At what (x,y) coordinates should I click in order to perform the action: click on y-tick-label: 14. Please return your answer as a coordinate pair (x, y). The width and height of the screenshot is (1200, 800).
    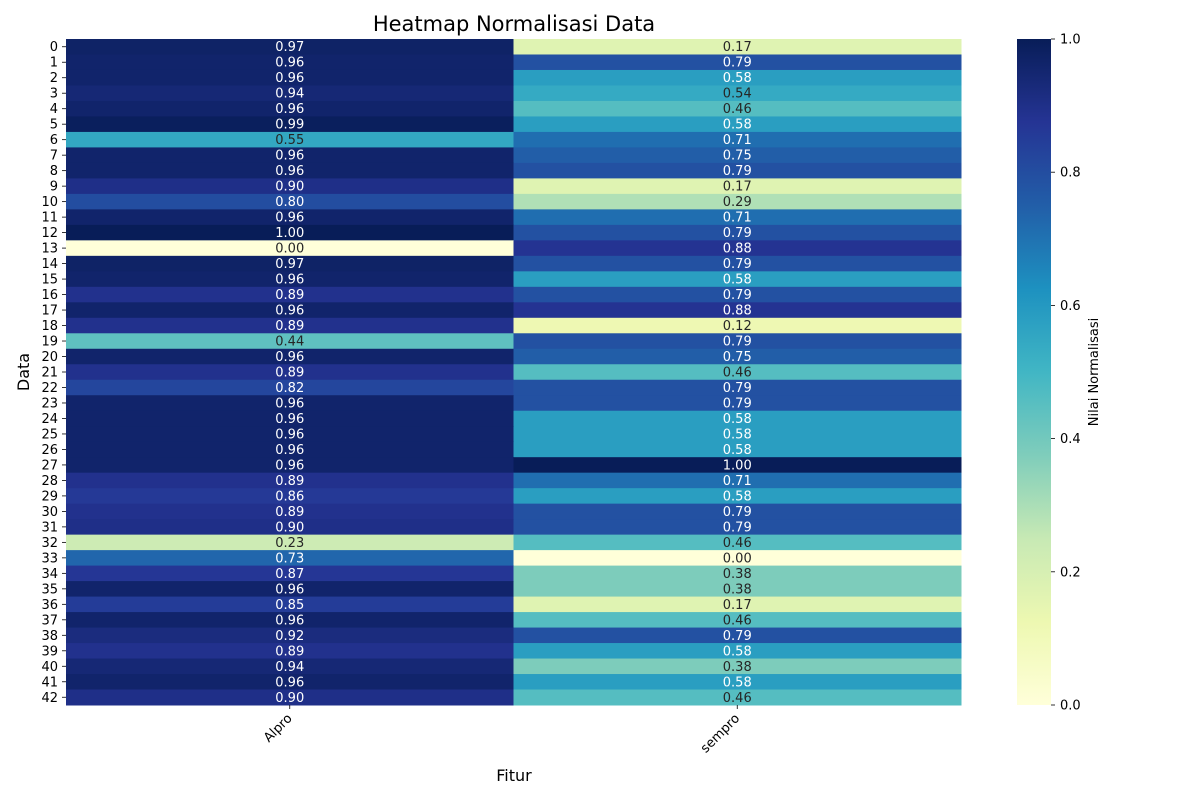
    Looking at the image, I should click on (49, 264).